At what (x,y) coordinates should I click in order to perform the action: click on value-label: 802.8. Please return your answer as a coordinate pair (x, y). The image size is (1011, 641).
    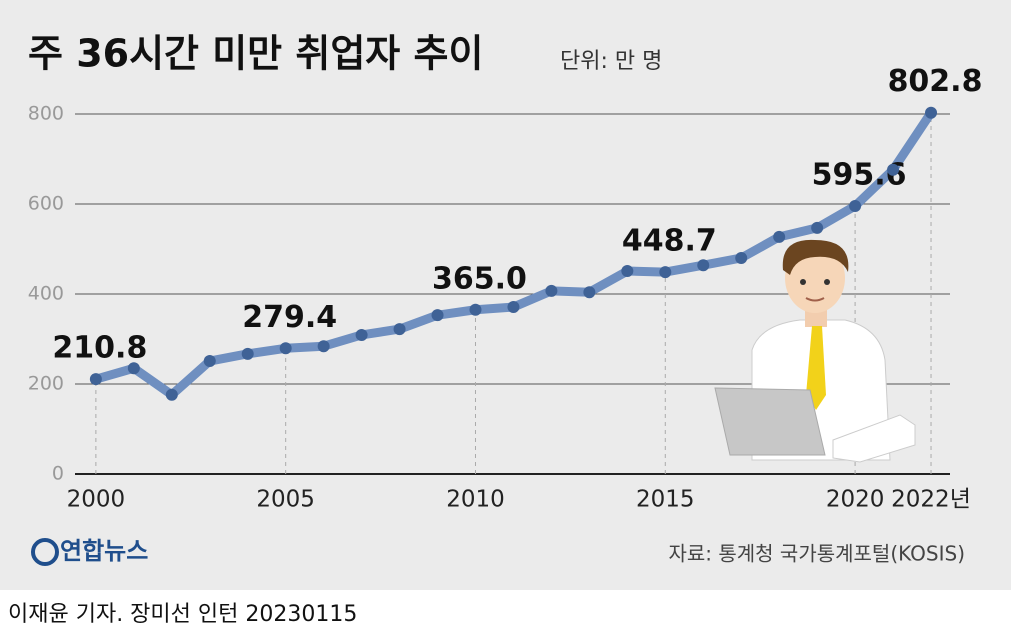
    Looking at the image, I should click on (935, 81).